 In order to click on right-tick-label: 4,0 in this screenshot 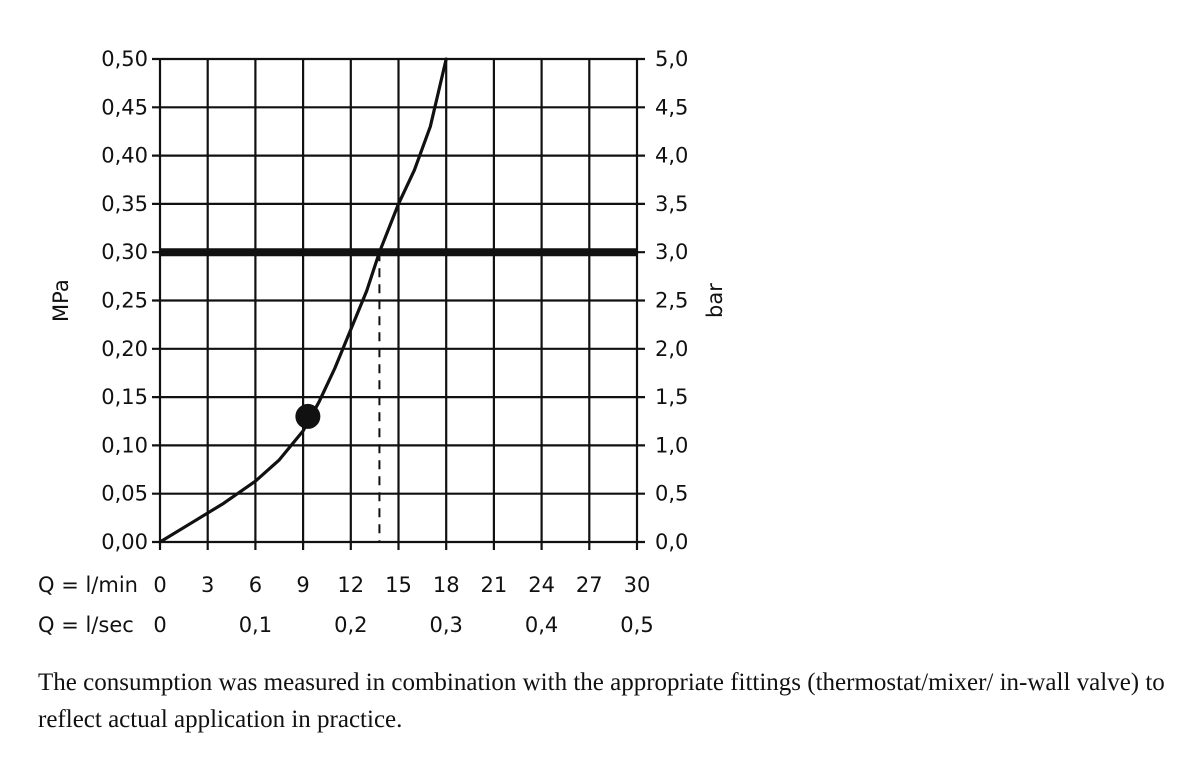, I will do `click(671, 156)`.